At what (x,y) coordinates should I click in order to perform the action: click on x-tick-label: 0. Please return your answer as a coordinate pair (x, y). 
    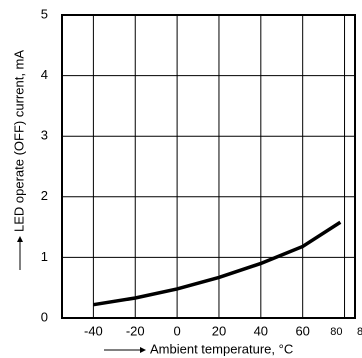
    Looking at the image, I should click on (176, 330).